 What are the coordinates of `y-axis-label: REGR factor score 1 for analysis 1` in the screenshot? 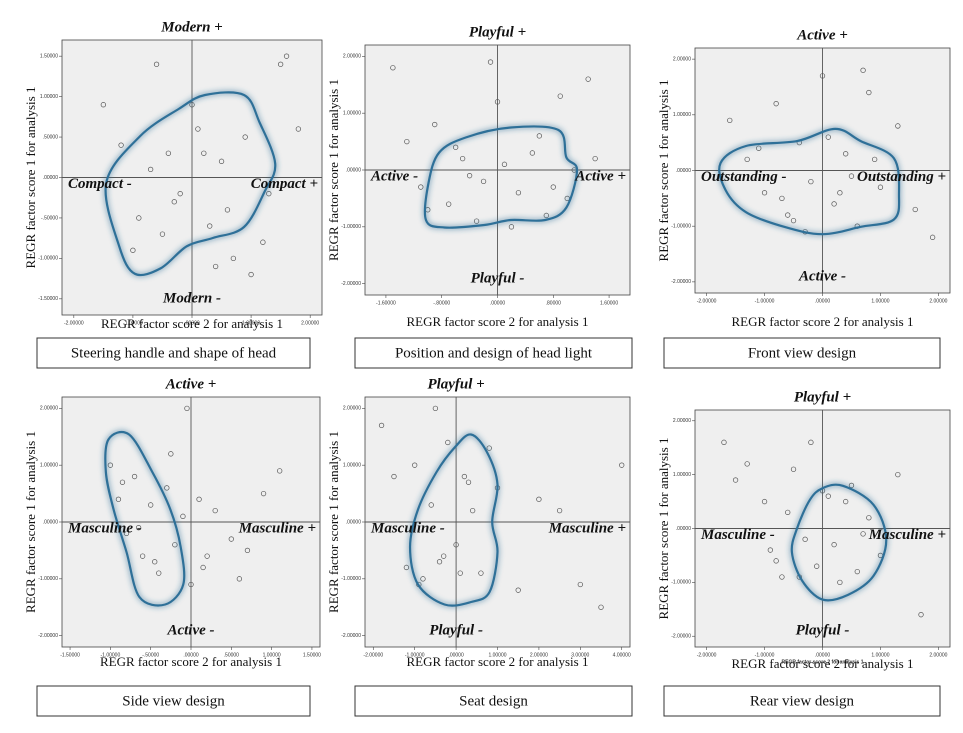 It's located at (663, 529).